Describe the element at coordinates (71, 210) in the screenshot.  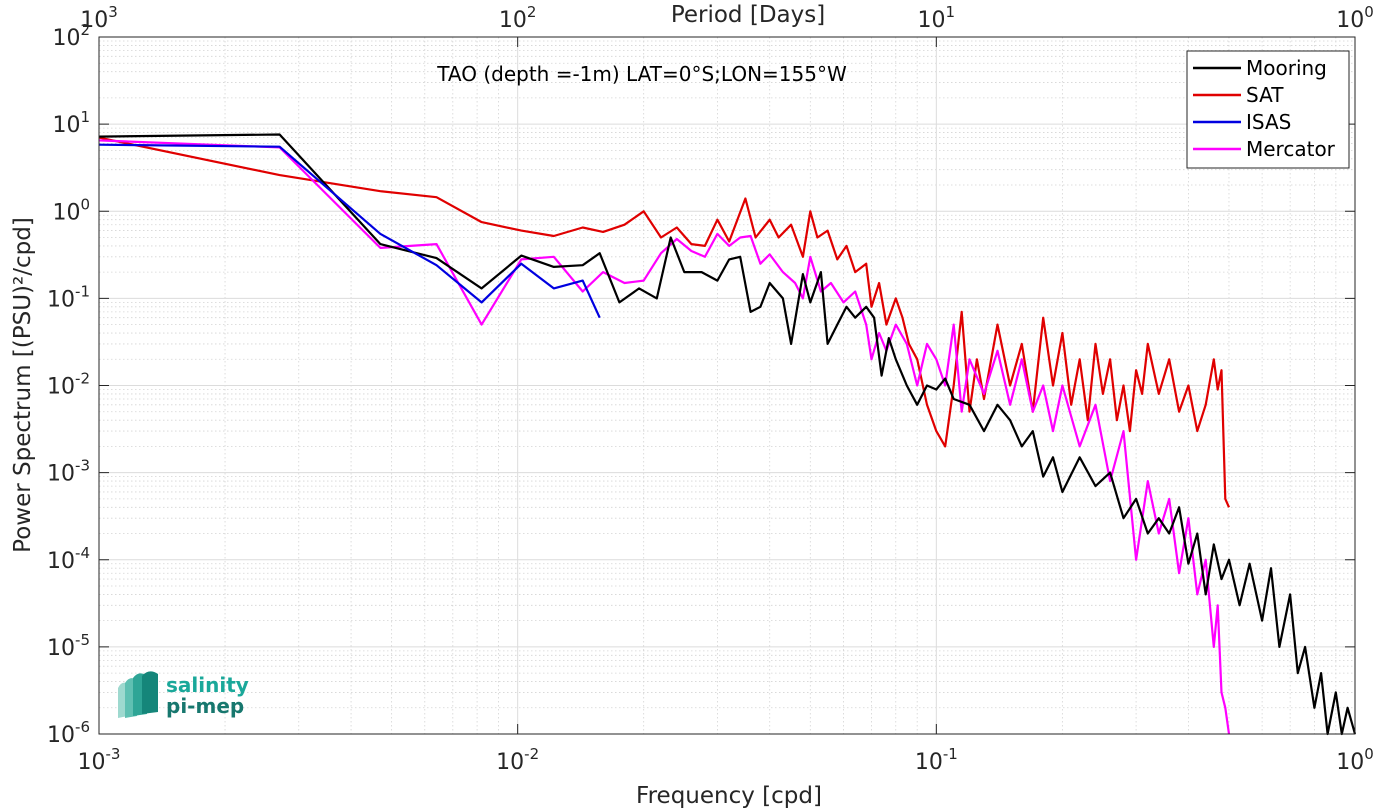
I see `y-tick-label: 10⁰` at that location.